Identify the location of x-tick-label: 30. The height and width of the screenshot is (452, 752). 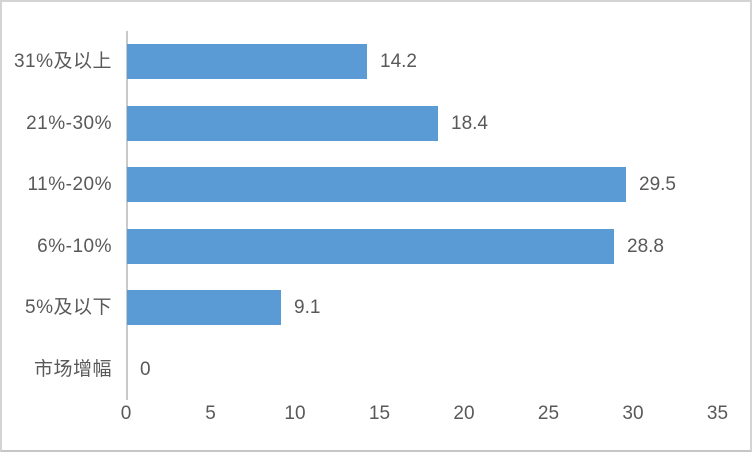
(633, 413).